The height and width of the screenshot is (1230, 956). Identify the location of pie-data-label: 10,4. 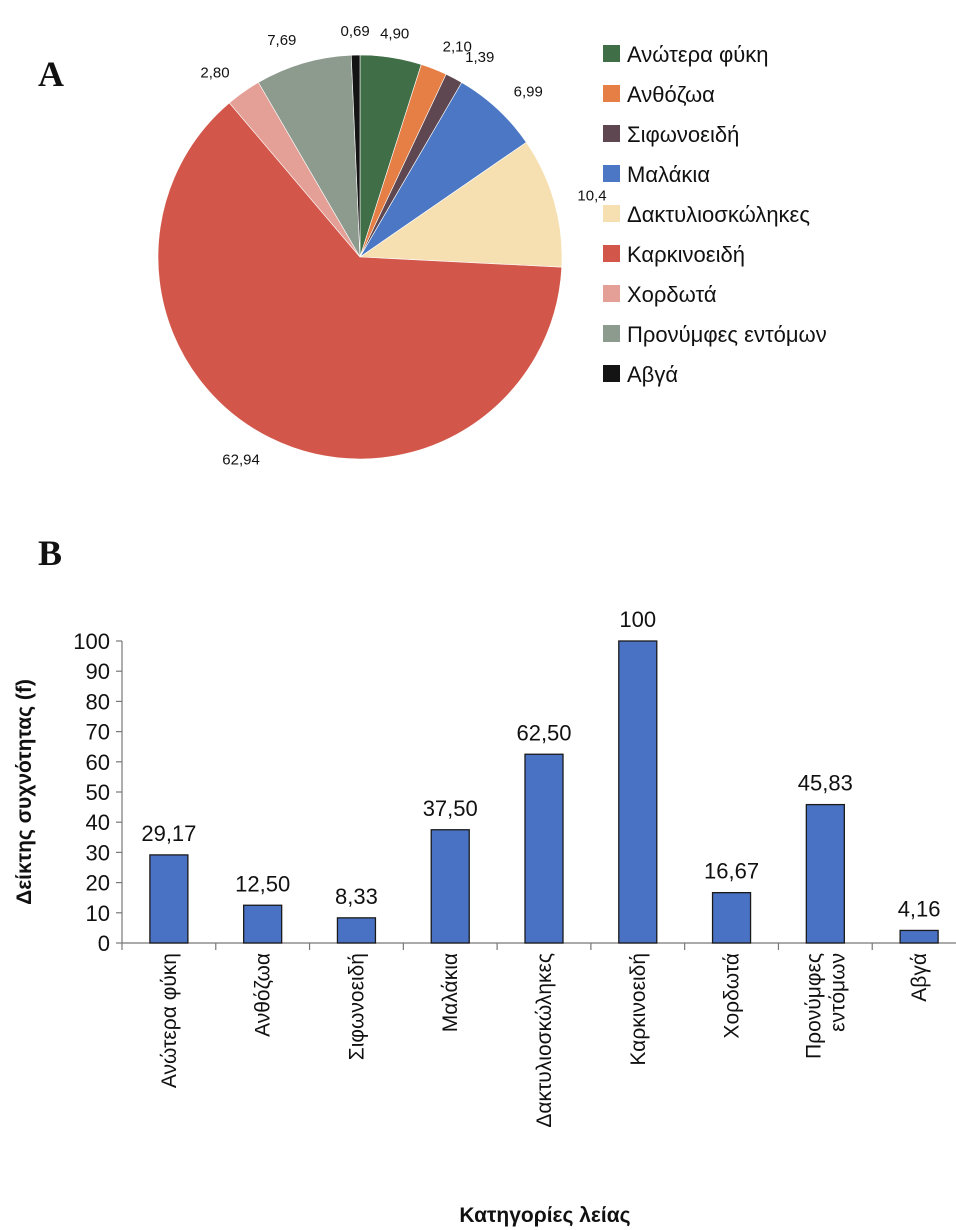
(591, 195).